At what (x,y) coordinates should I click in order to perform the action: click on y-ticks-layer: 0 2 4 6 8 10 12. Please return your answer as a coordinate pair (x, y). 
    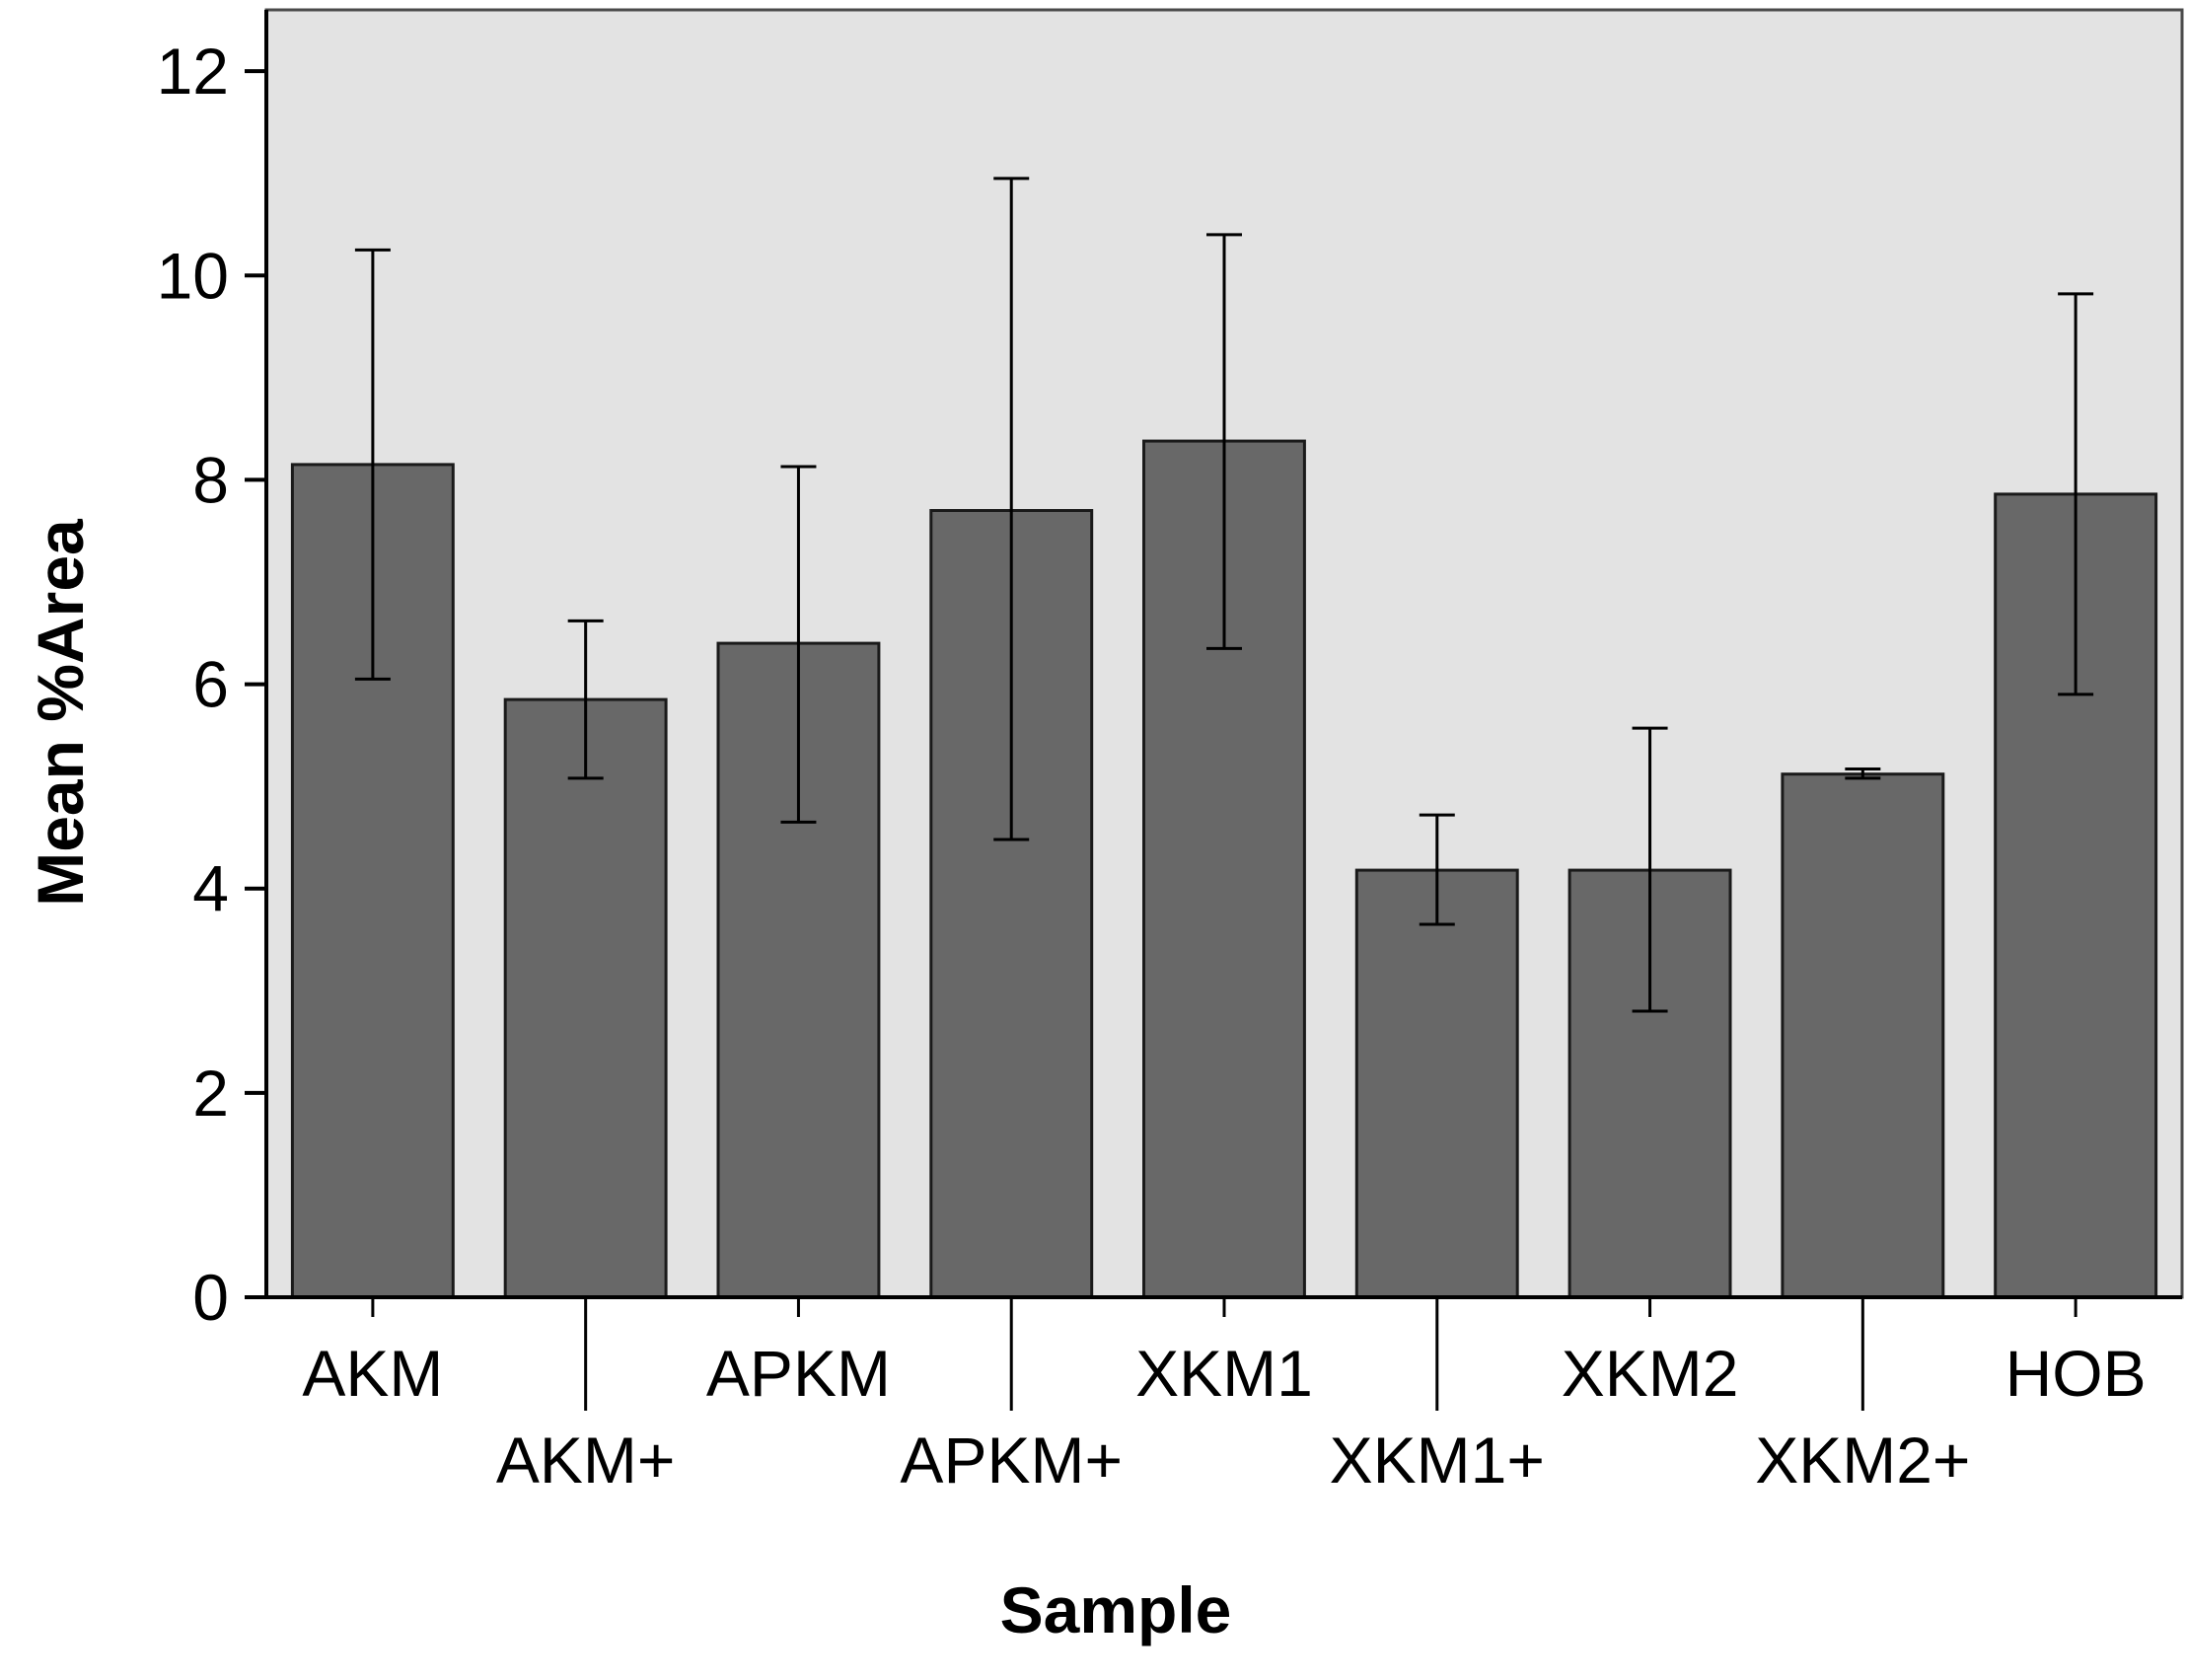
    Looking at the image, I should click on (211, 684).